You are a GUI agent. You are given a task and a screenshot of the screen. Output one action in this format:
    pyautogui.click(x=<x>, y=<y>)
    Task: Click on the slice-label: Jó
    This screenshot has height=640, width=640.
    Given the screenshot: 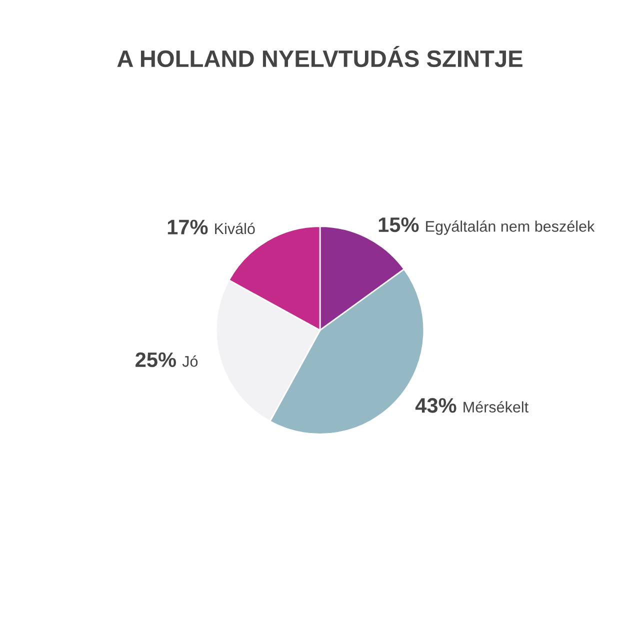 What is the action you would take?
    pyautogui.click(x=190, y=361)
    